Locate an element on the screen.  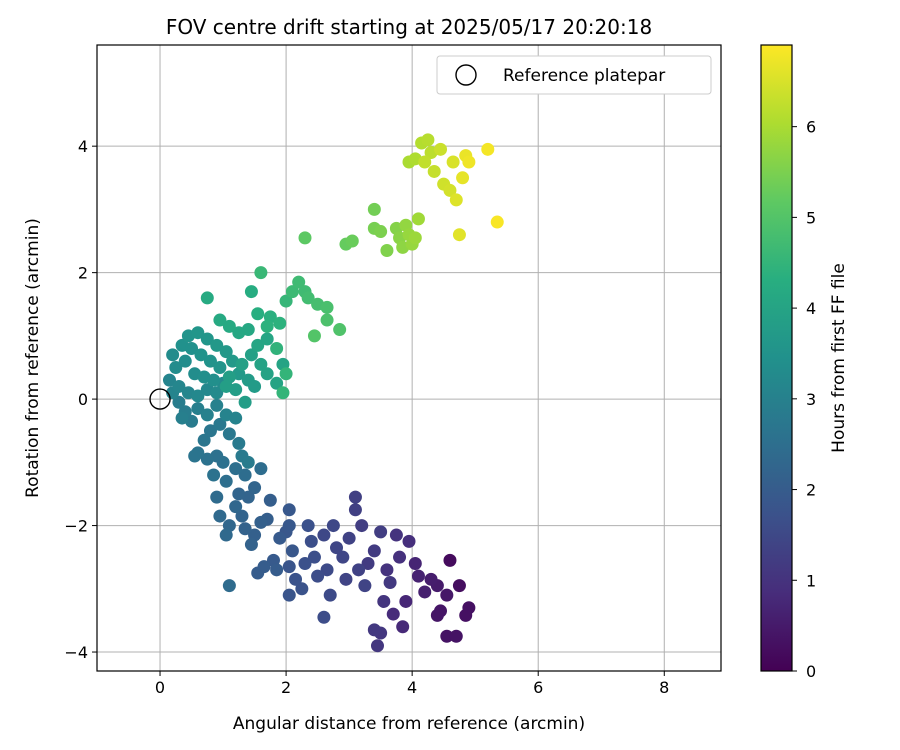
x-axis-ticks: 0 2 4 6 8 is located at coordinates (412, 684).